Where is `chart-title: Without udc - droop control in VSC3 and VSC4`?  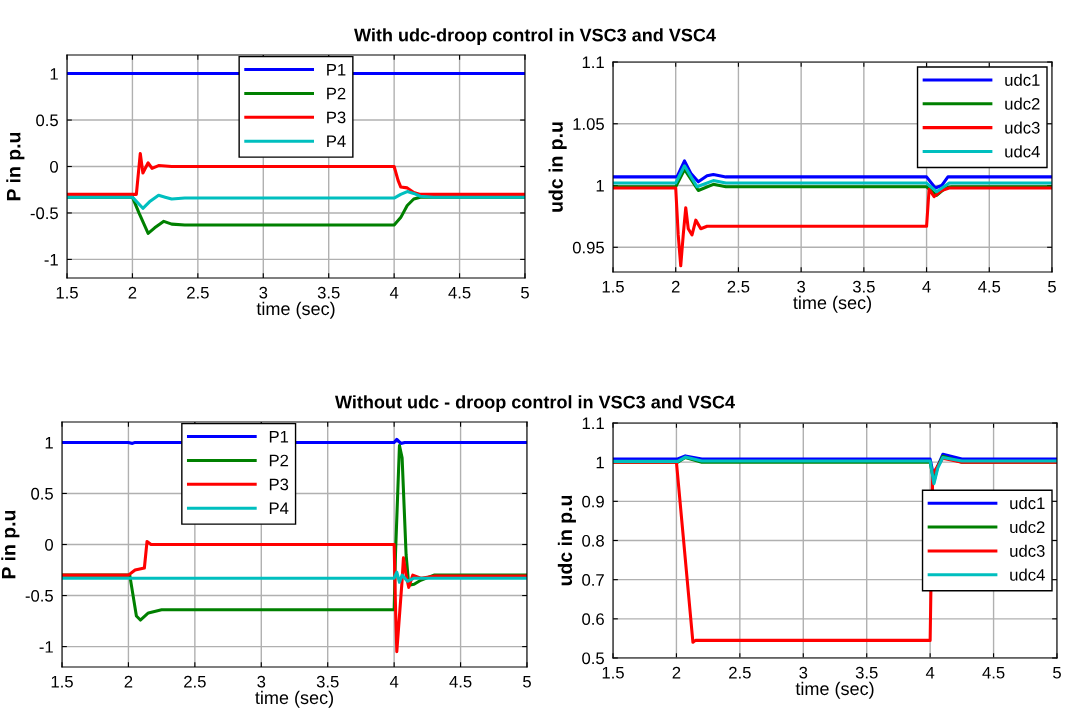
chart-title: Without udc - droop control in VSC3 and VSC4 is located at coordinates (535, 403).